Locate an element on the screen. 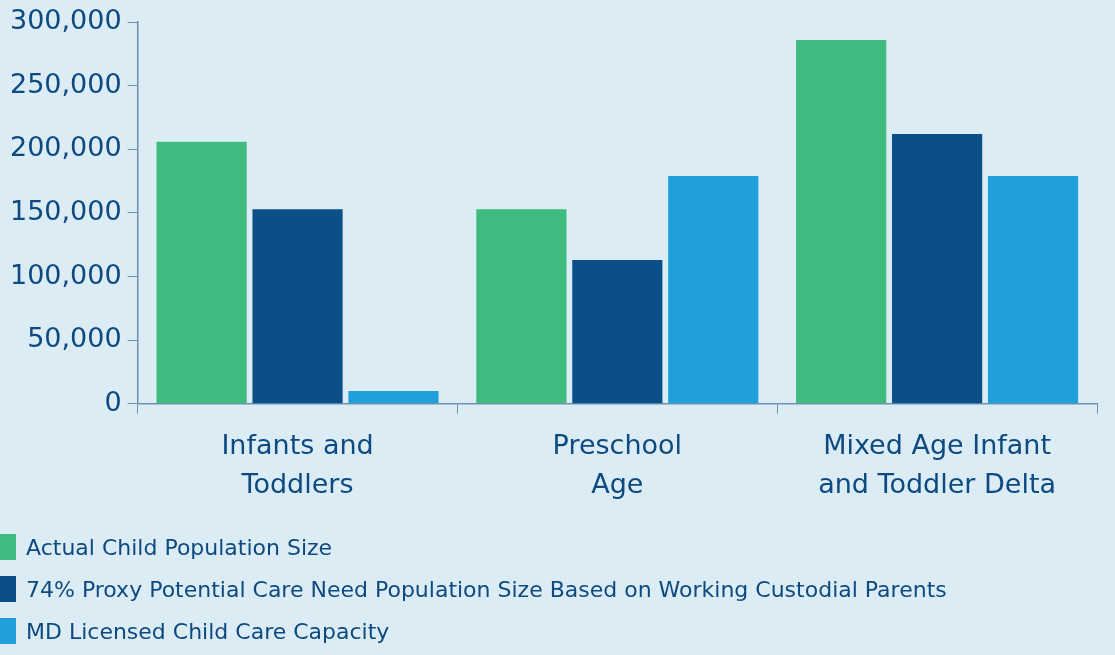 The height and width of the screenshot is (655, 1115). x-tick-label: Preschool Age is located at coordinates (617, 464).